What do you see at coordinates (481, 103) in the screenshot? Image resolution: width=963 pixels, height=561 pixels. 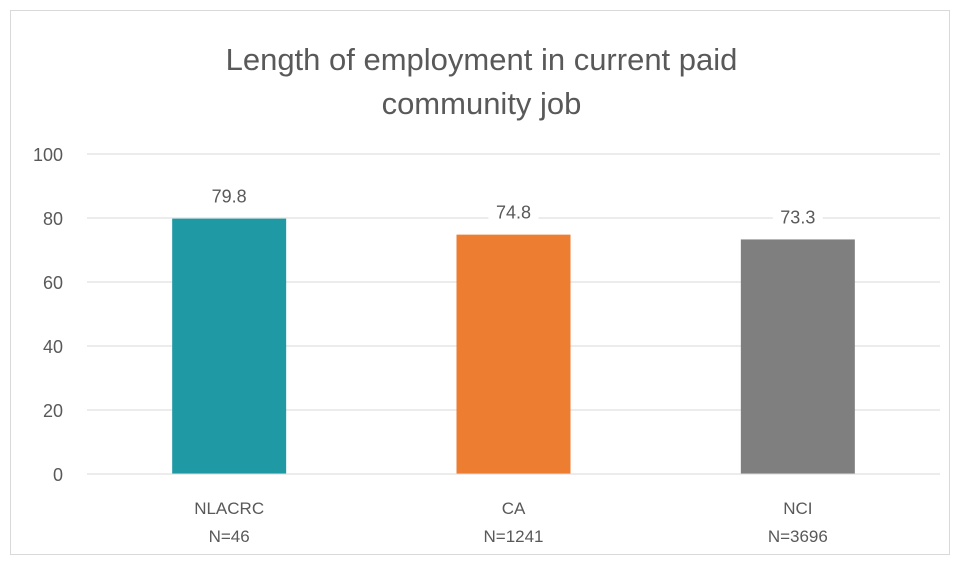 I see `chart-title-line-2: community job` at bounding box center [481, 103].